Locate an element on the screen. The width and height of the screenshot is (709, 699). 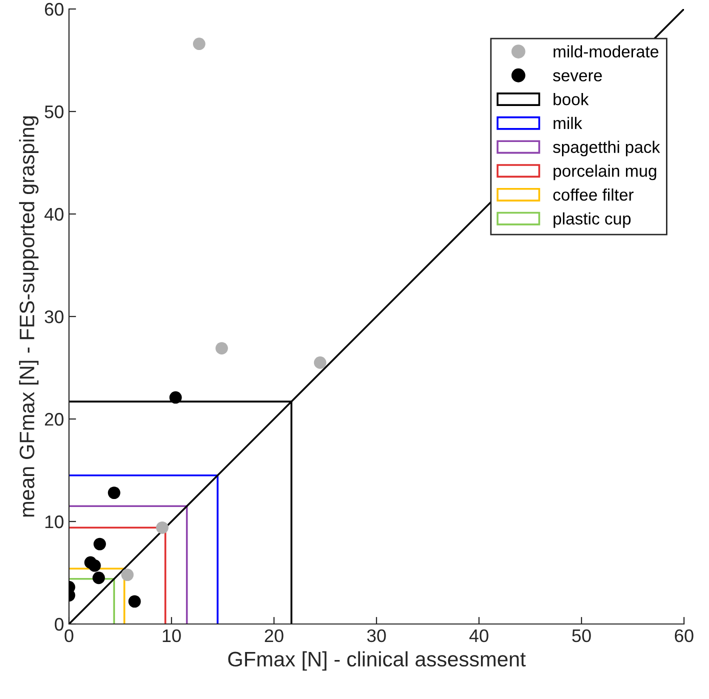
y-tick-label: 30 is located at coordinates (54, 317).